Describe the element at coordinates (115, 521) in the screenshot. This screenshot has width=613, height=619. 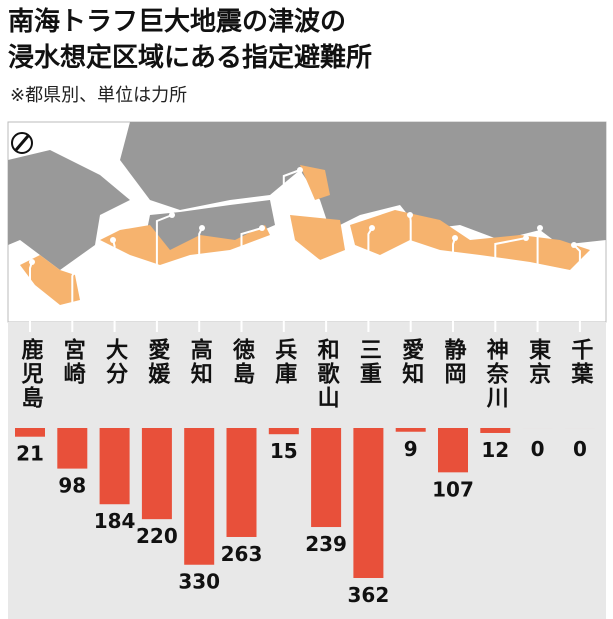
I see `value-label: 184` at that location.